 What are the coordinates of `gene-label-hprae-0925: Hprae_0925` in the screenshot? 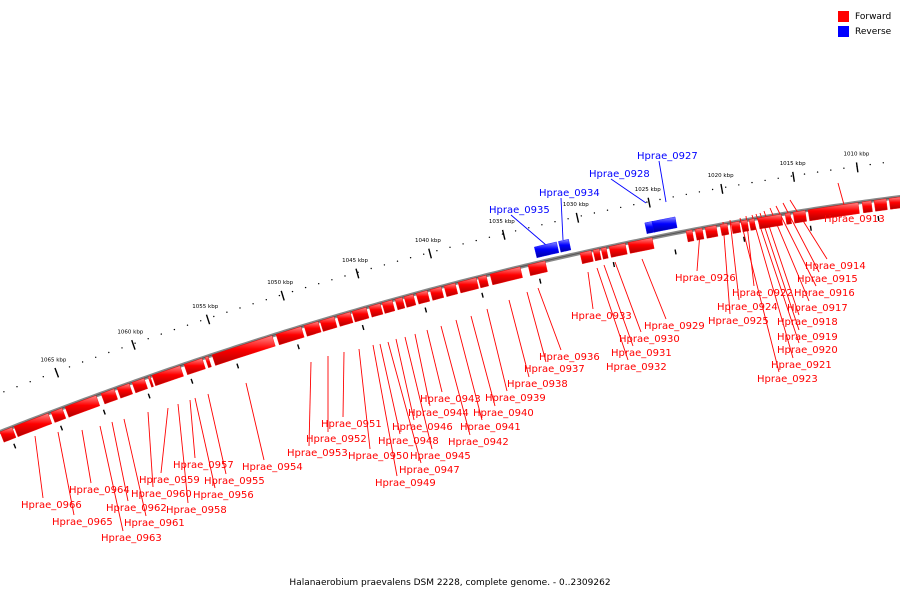 It's located at (738, 321).